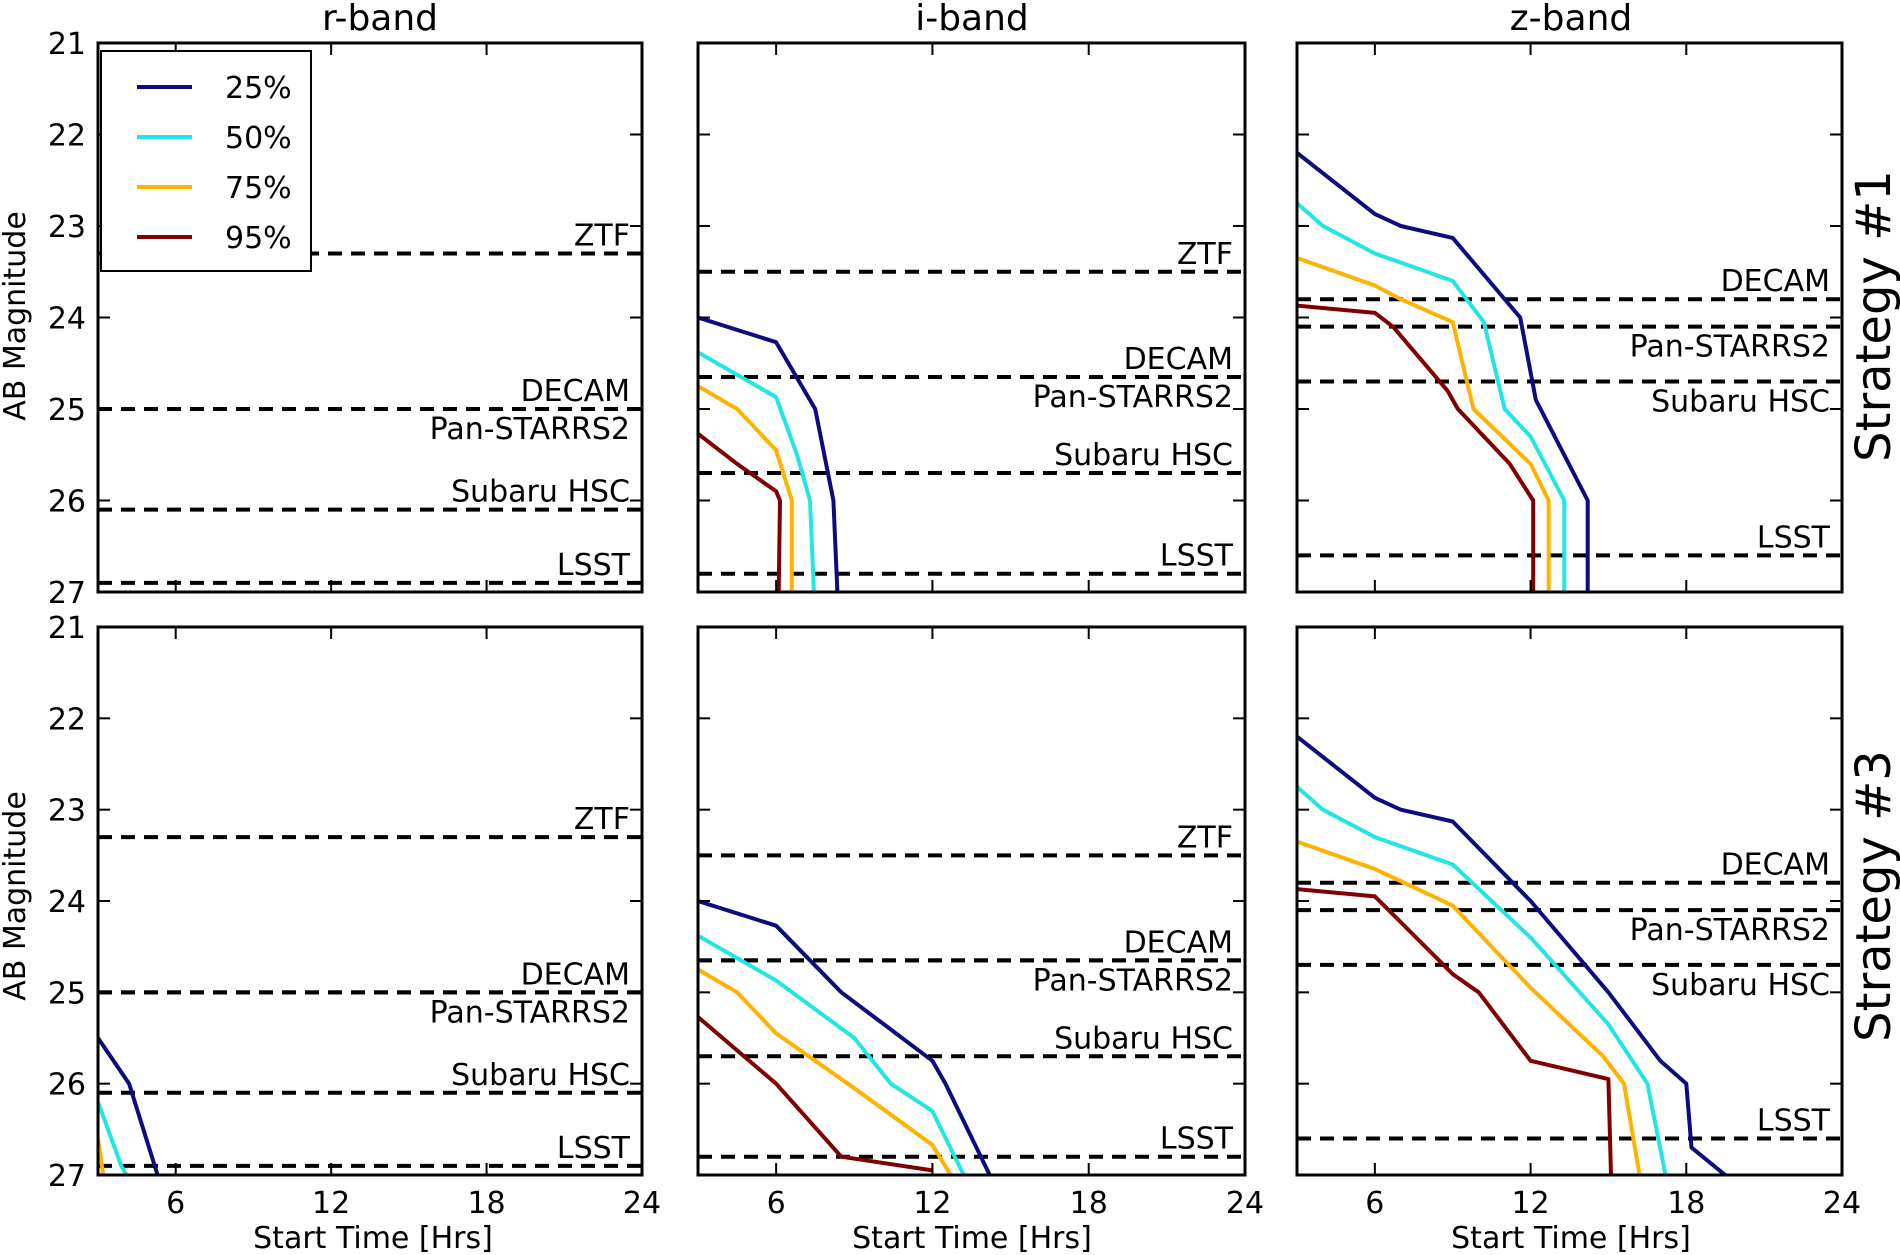 This screenshot has height=1255, width=1900. I want to click on legend: 25% 50% 75% 95%, so click(206, 161).